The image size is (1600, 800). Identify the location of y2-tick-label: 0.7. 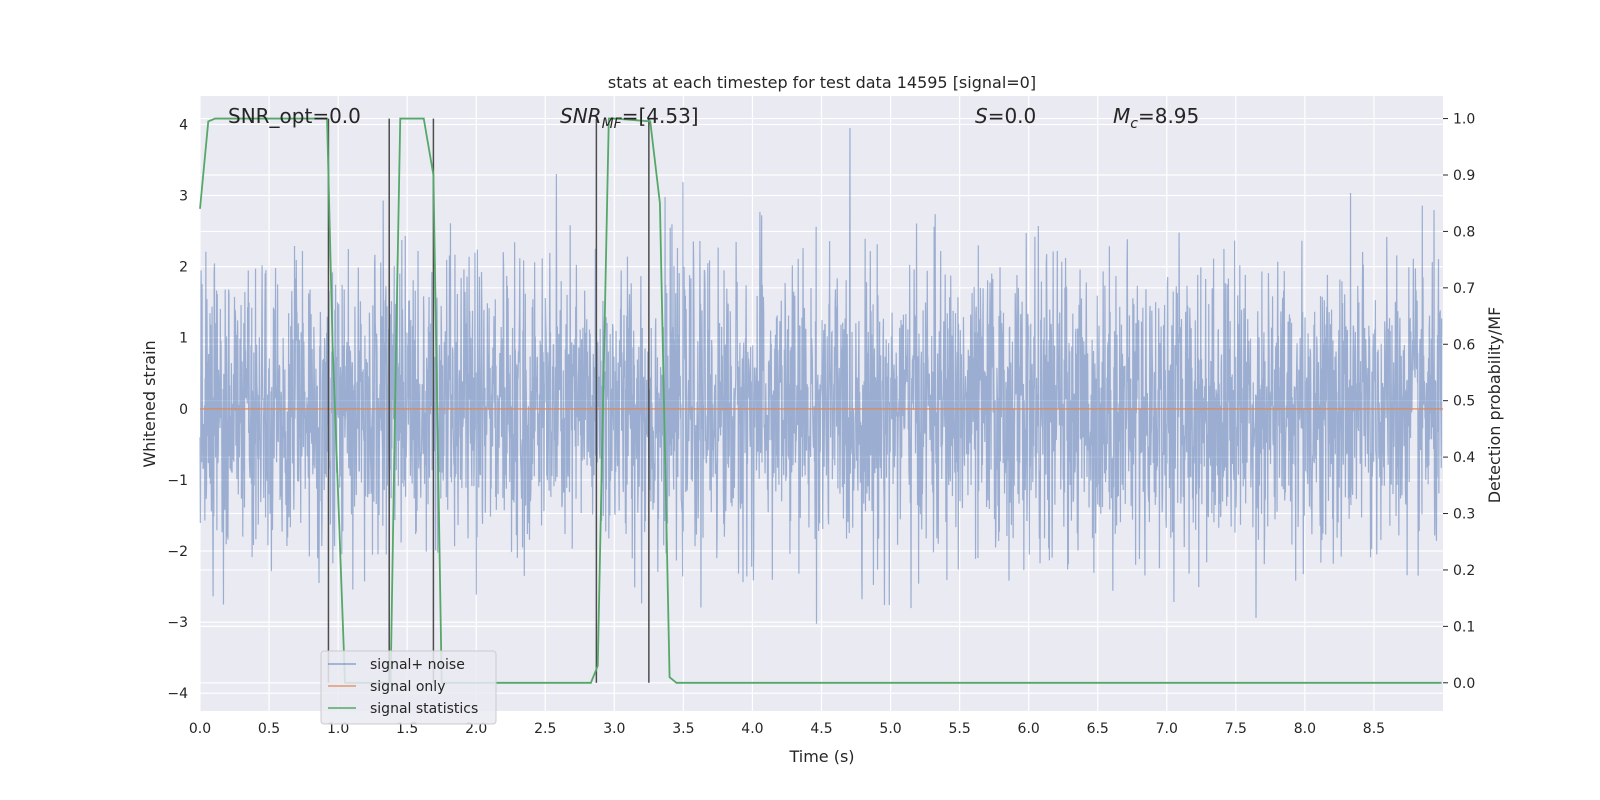
(1464, 289).